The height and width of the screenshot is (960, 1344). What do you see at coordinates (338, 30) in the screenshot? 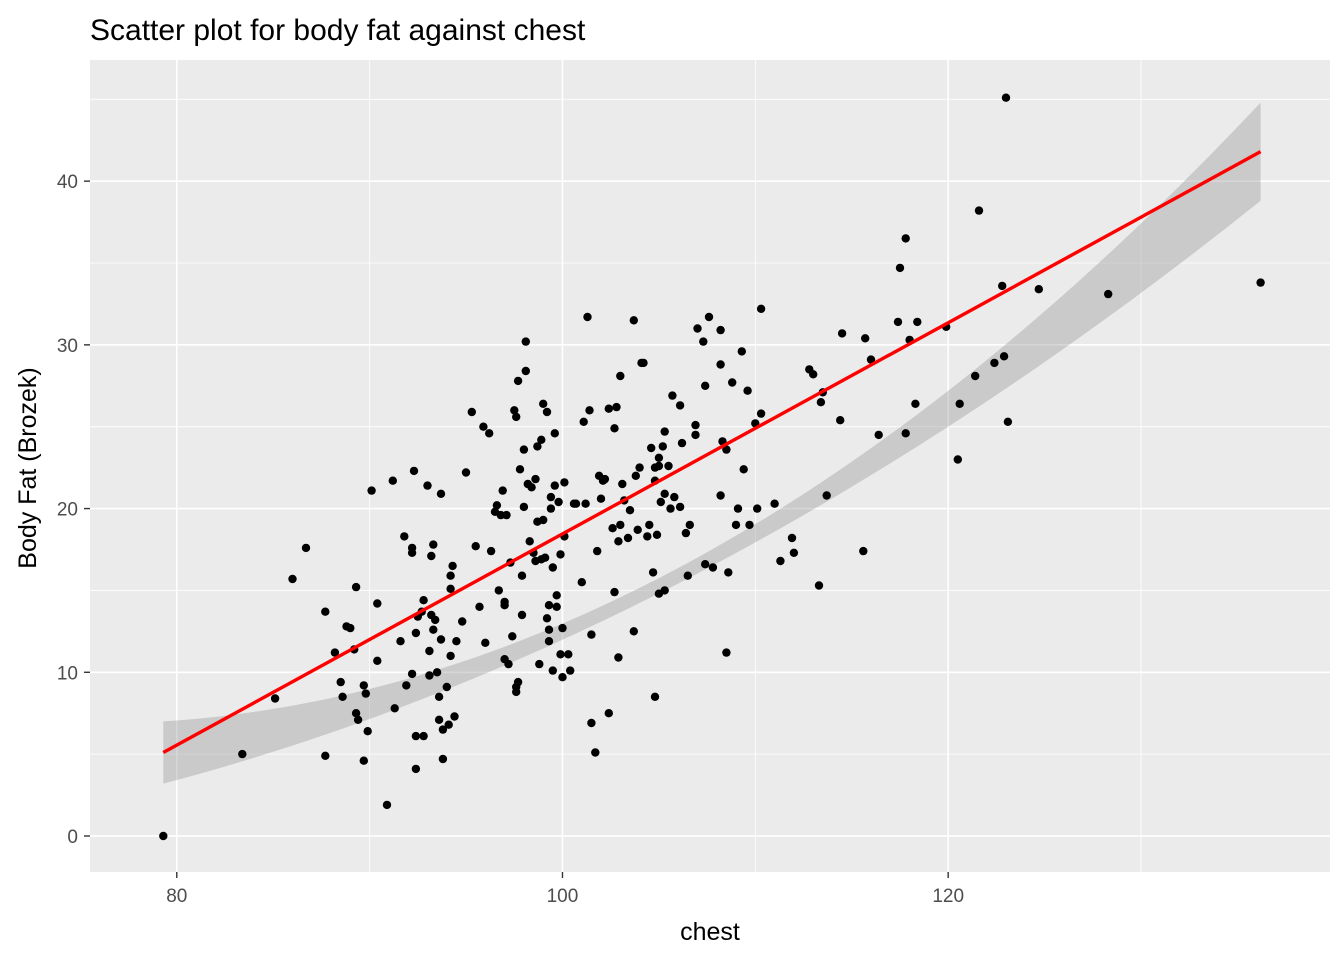
I see `chart-title: Scatter plot for body fat against chest` at bounding box center [338, 30].